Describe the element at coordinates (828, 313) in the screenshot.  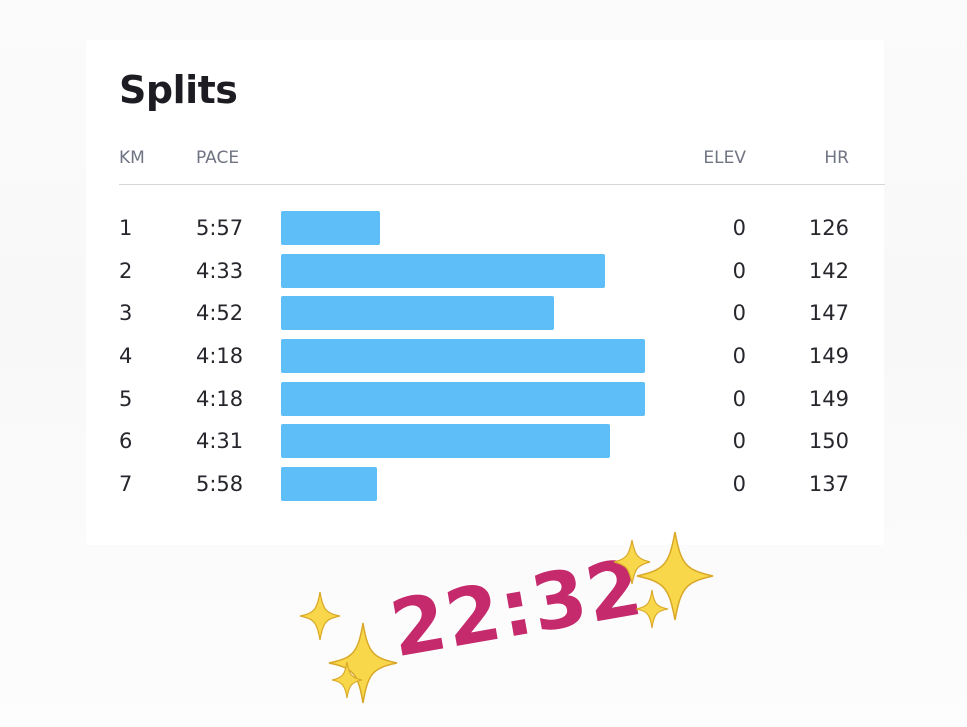
I see `split-hr: 147` at that location.